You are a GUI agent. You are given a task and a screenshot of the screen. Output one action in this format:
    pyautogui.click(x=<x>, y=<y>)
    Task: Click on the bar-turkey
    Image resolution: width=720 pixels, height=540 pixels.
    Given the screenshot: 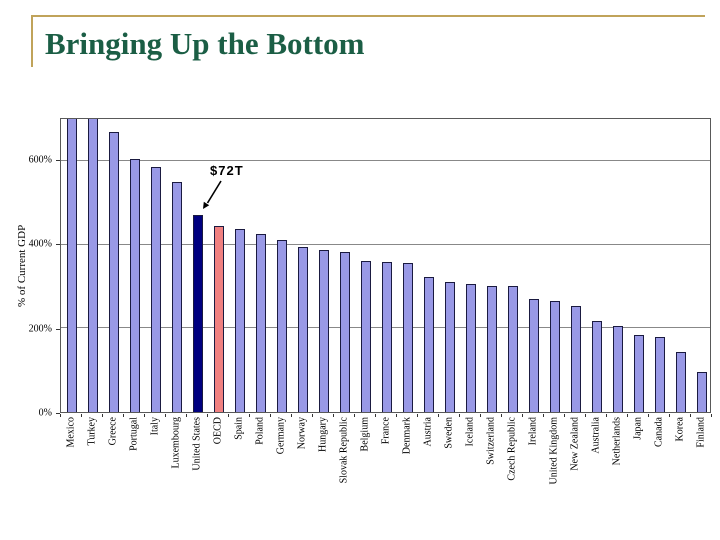 What is the action you would take?
    pyautogui.click(x=92, y=265)
    